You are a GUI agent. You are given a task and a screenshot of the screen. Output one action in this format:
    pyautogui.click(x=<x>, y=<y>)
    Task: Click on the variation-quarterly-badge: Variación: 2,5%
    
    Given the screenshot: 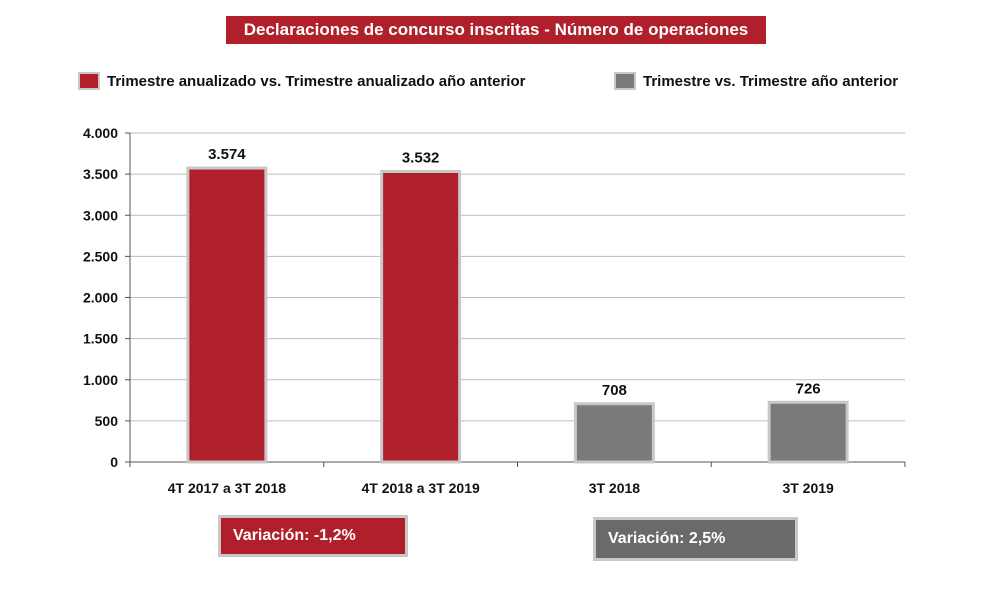 What is the action you would take?
    pyautogui.click(x=695, y=539)
    